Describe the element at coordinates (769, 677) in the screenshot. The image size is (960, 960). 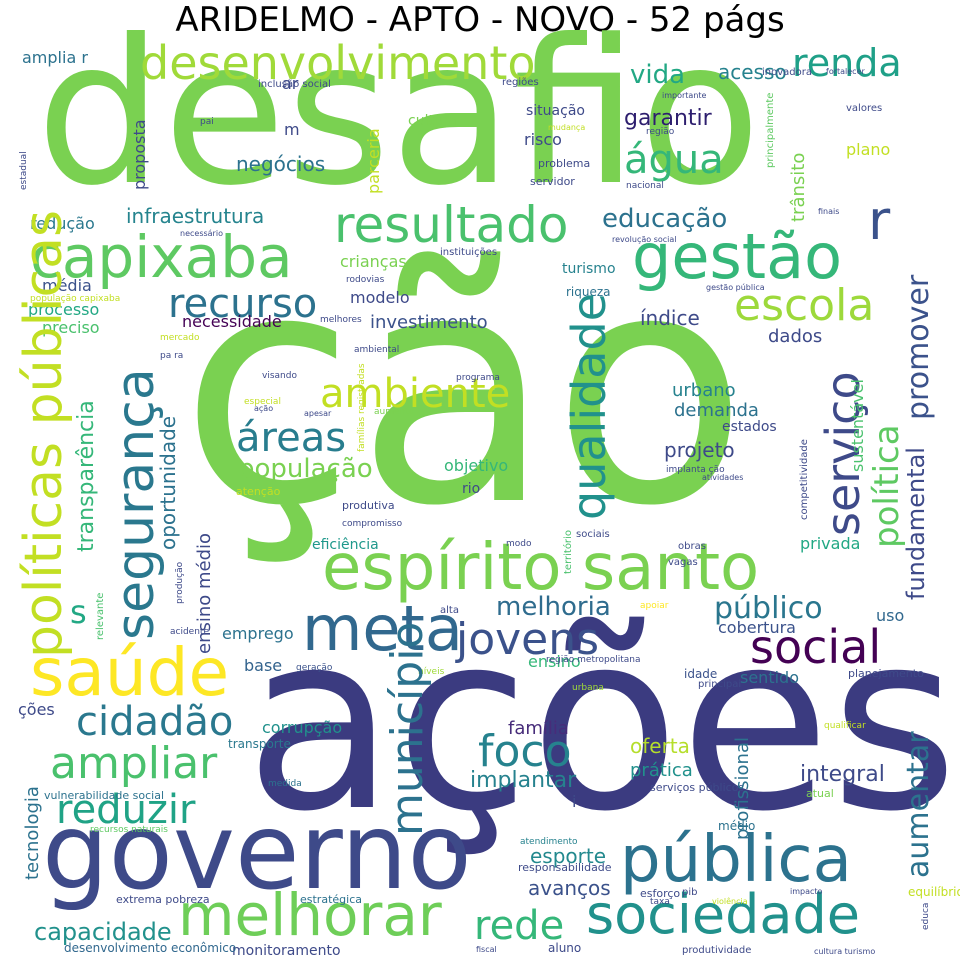
I see `word-sentido: sentido` at that location.